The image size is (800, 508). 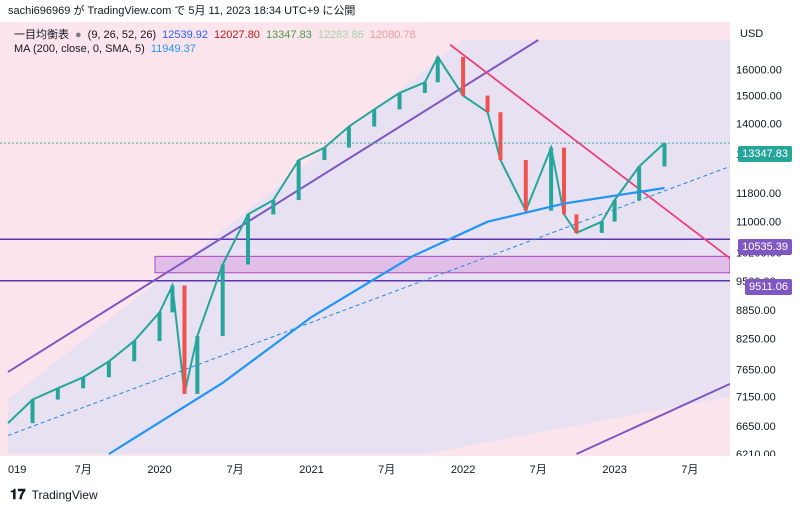 What do you see at coordinates (288, 35) in the screenshot?
I see `ichimoku-value-2: 13347.83` at bounding box center [288, 35].